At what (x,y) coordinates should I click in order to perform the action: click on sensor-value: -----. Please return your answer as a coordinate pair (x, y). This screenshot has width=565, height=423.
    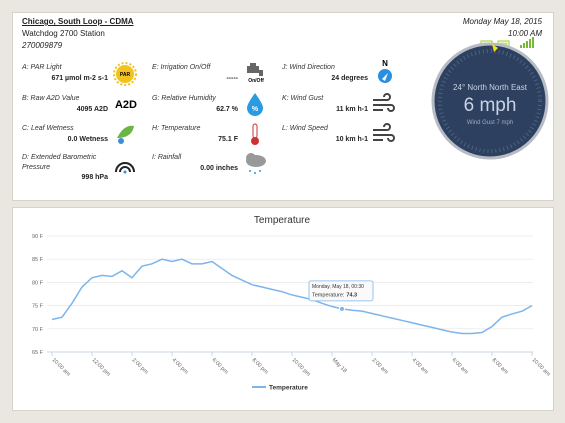
    Looking at the image, I should click on (232, 78).